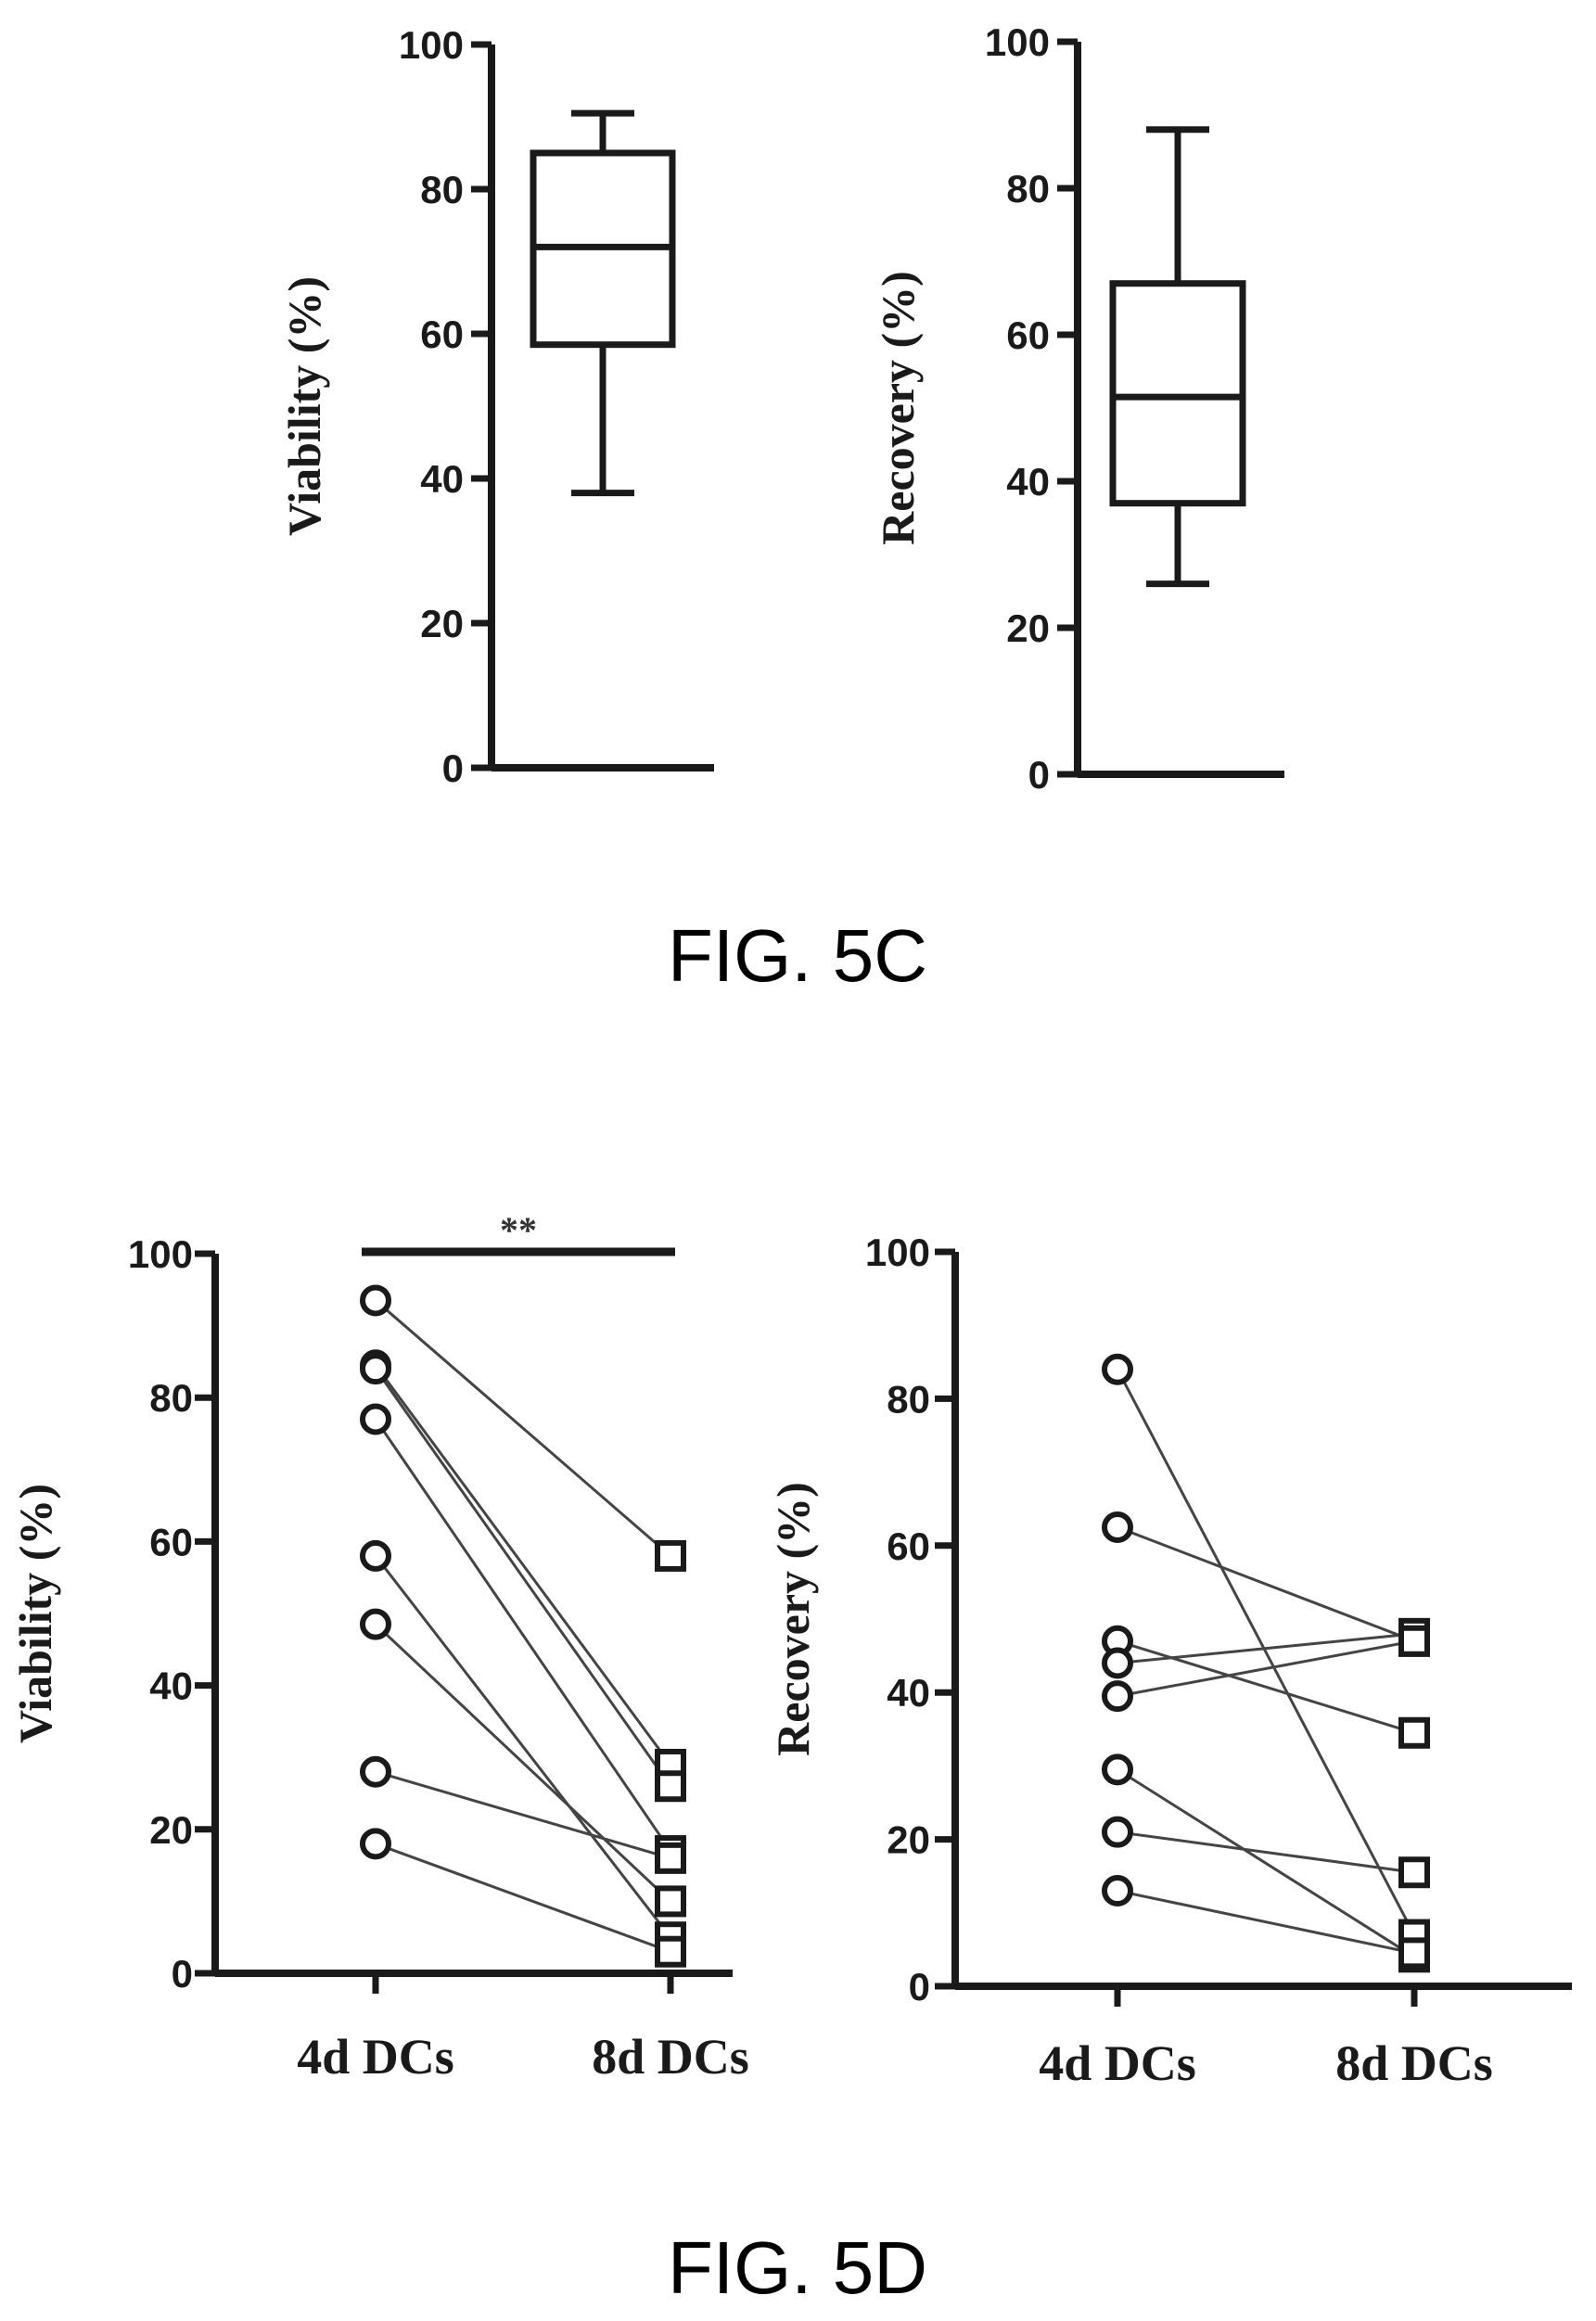 The width and height of the screenshot is (1596, 2321). Describe the element at coordinates (797, 956) in the screenshot. I see `figure-caption-5c: FIG. 5C` at that location.